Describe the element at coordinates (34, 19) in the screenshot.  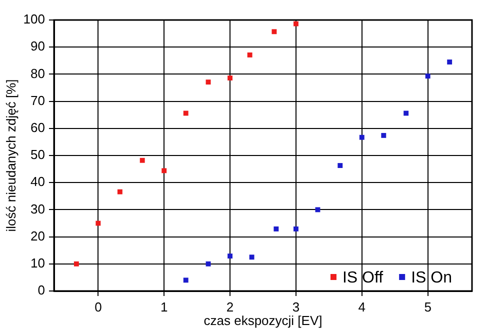
I see `y-tick-label: 100` at that location.